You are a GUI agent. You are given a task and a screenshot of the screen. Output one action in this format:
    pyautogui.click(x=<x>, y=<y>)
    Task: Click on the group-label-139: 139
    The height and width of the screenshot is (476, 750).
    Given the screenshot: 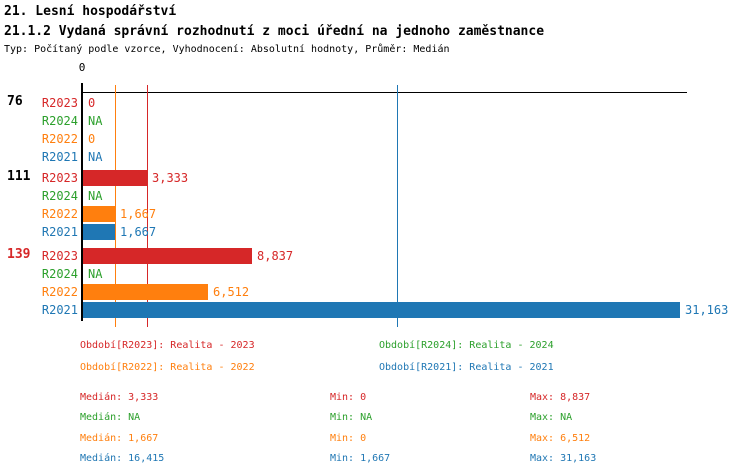 What is the action you would take?
    pyautogui.click(x=19, y=254)
    